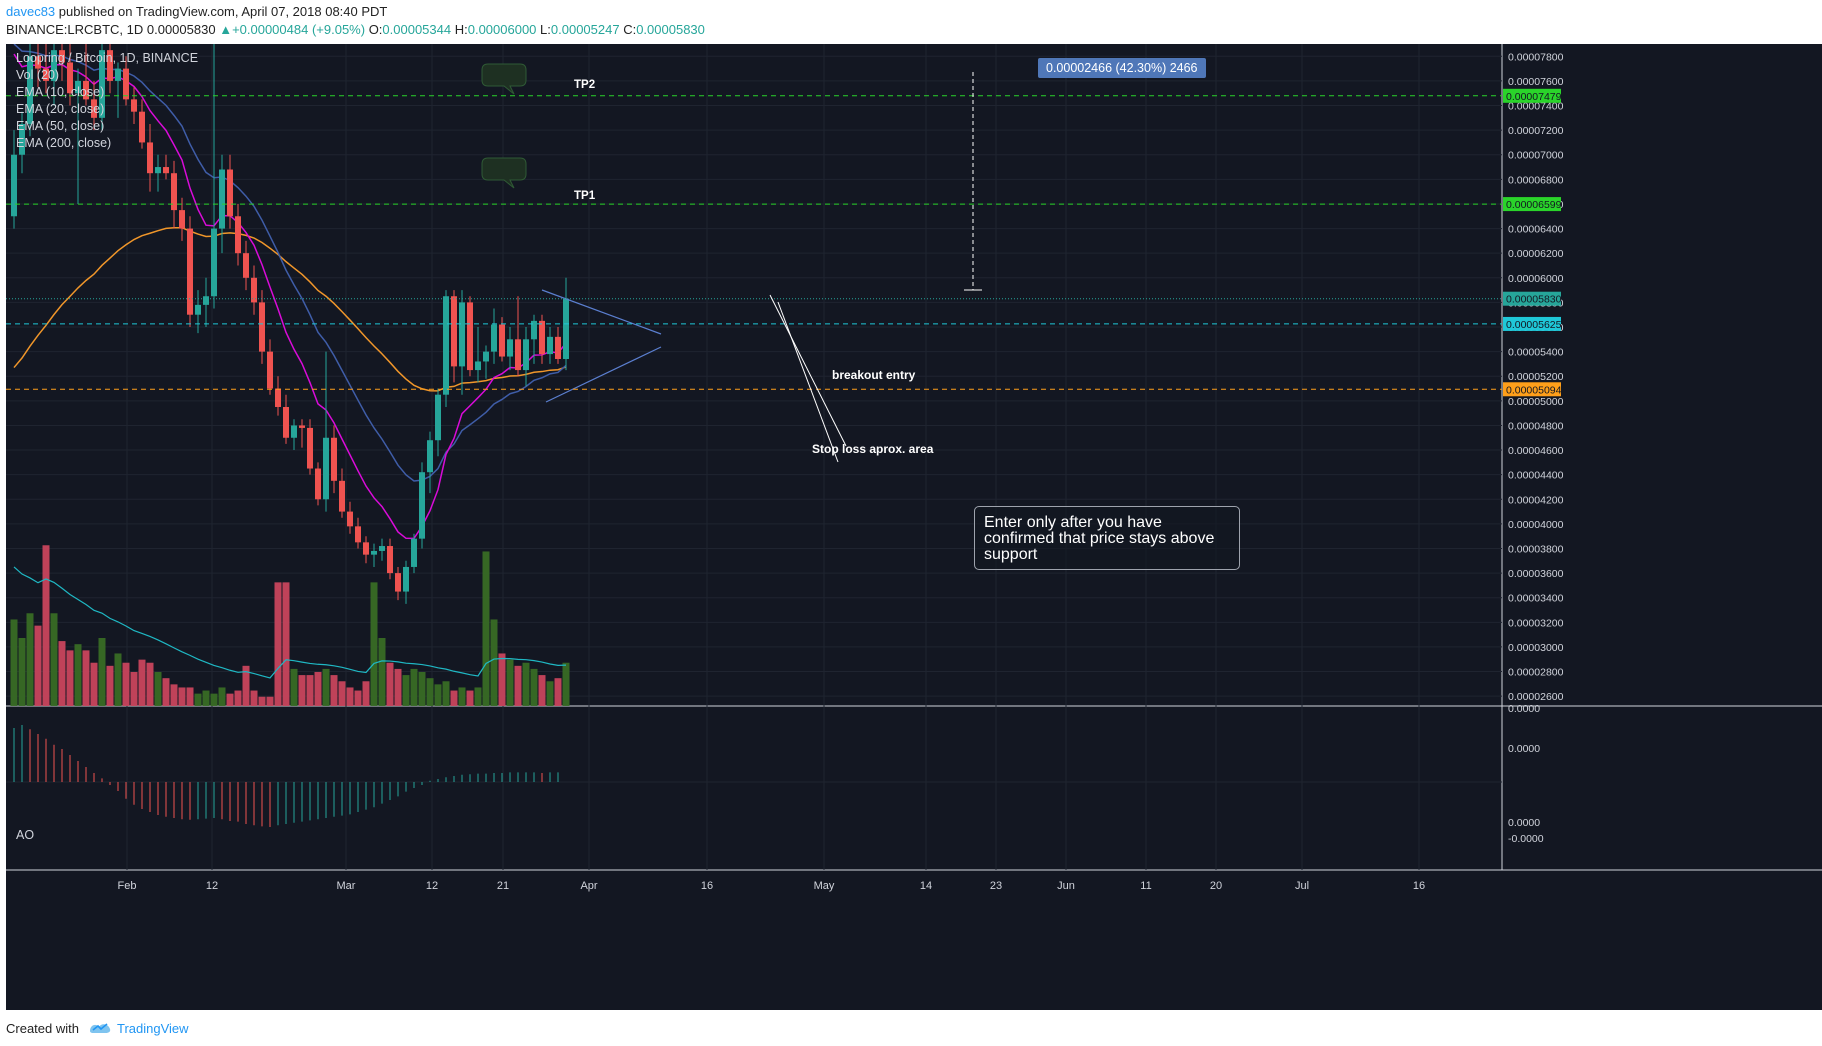 Image resolution: width=1822 pixels, height=1046 pixels. What do you see at coordinates (181, 29) in the screenshot?
I see `last-price: 0.00005830` at bounding box center [181, 29].